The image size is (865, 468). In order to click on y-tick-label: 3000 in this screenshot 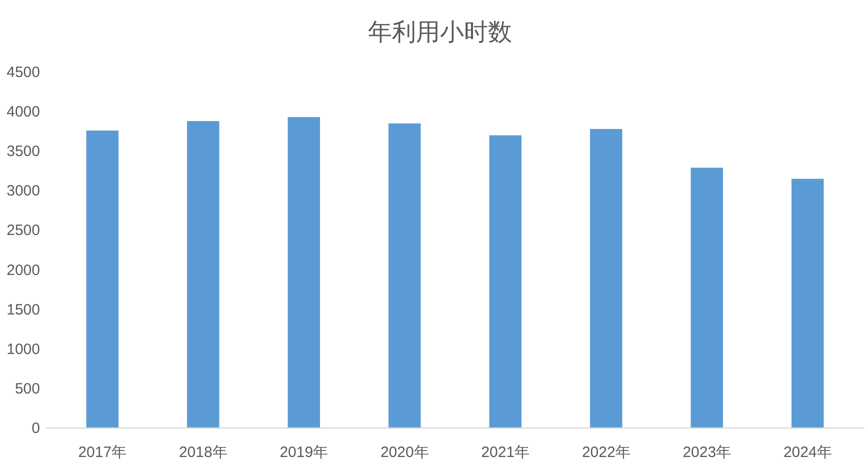, I will do `click(23, 191)`.